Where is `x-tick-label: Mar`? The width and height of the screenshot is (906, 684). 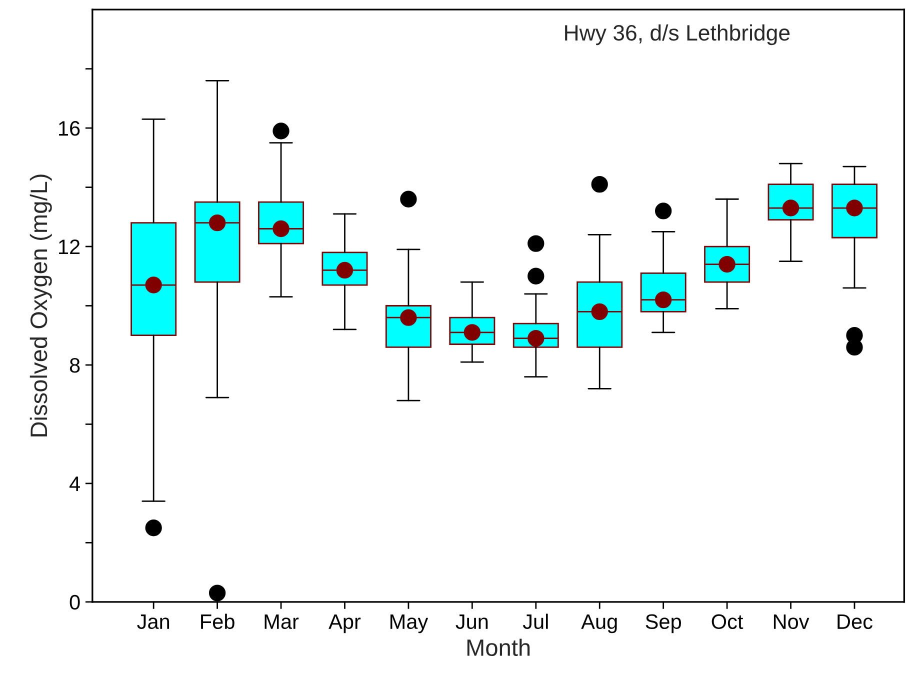
x-tick-label: Mar is located at coordinates (281, 622).